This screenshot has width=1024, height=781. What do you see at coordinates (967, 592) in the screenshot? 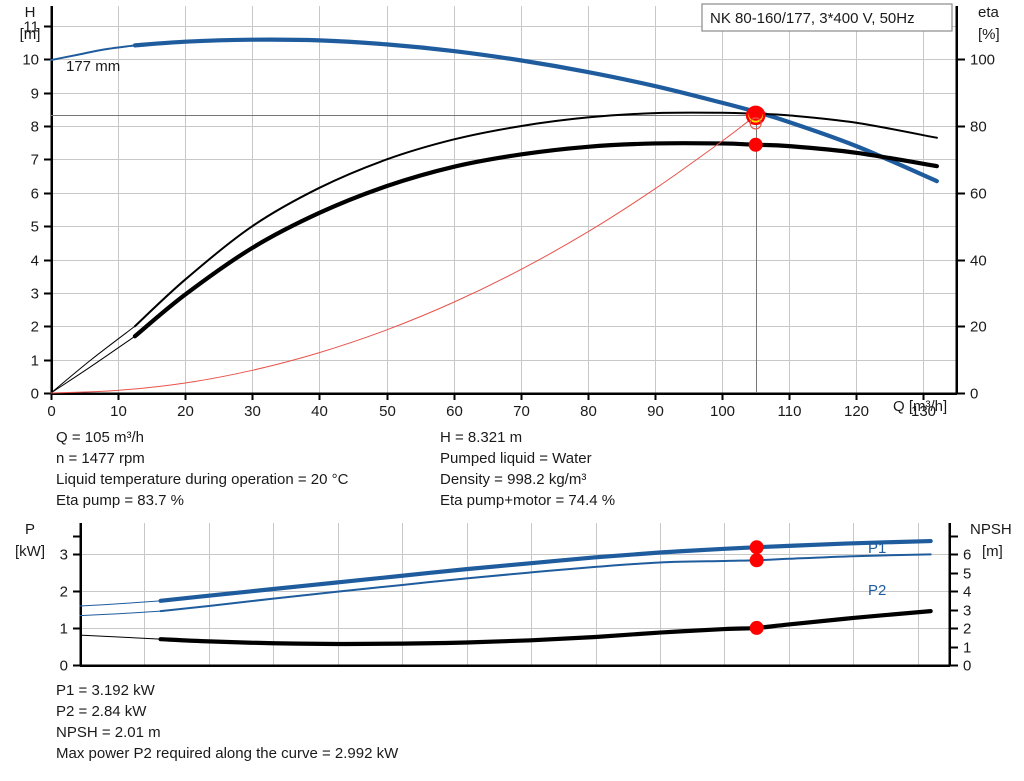
I see `y-tick-label-right: 4` at bounding box center [967, 592].